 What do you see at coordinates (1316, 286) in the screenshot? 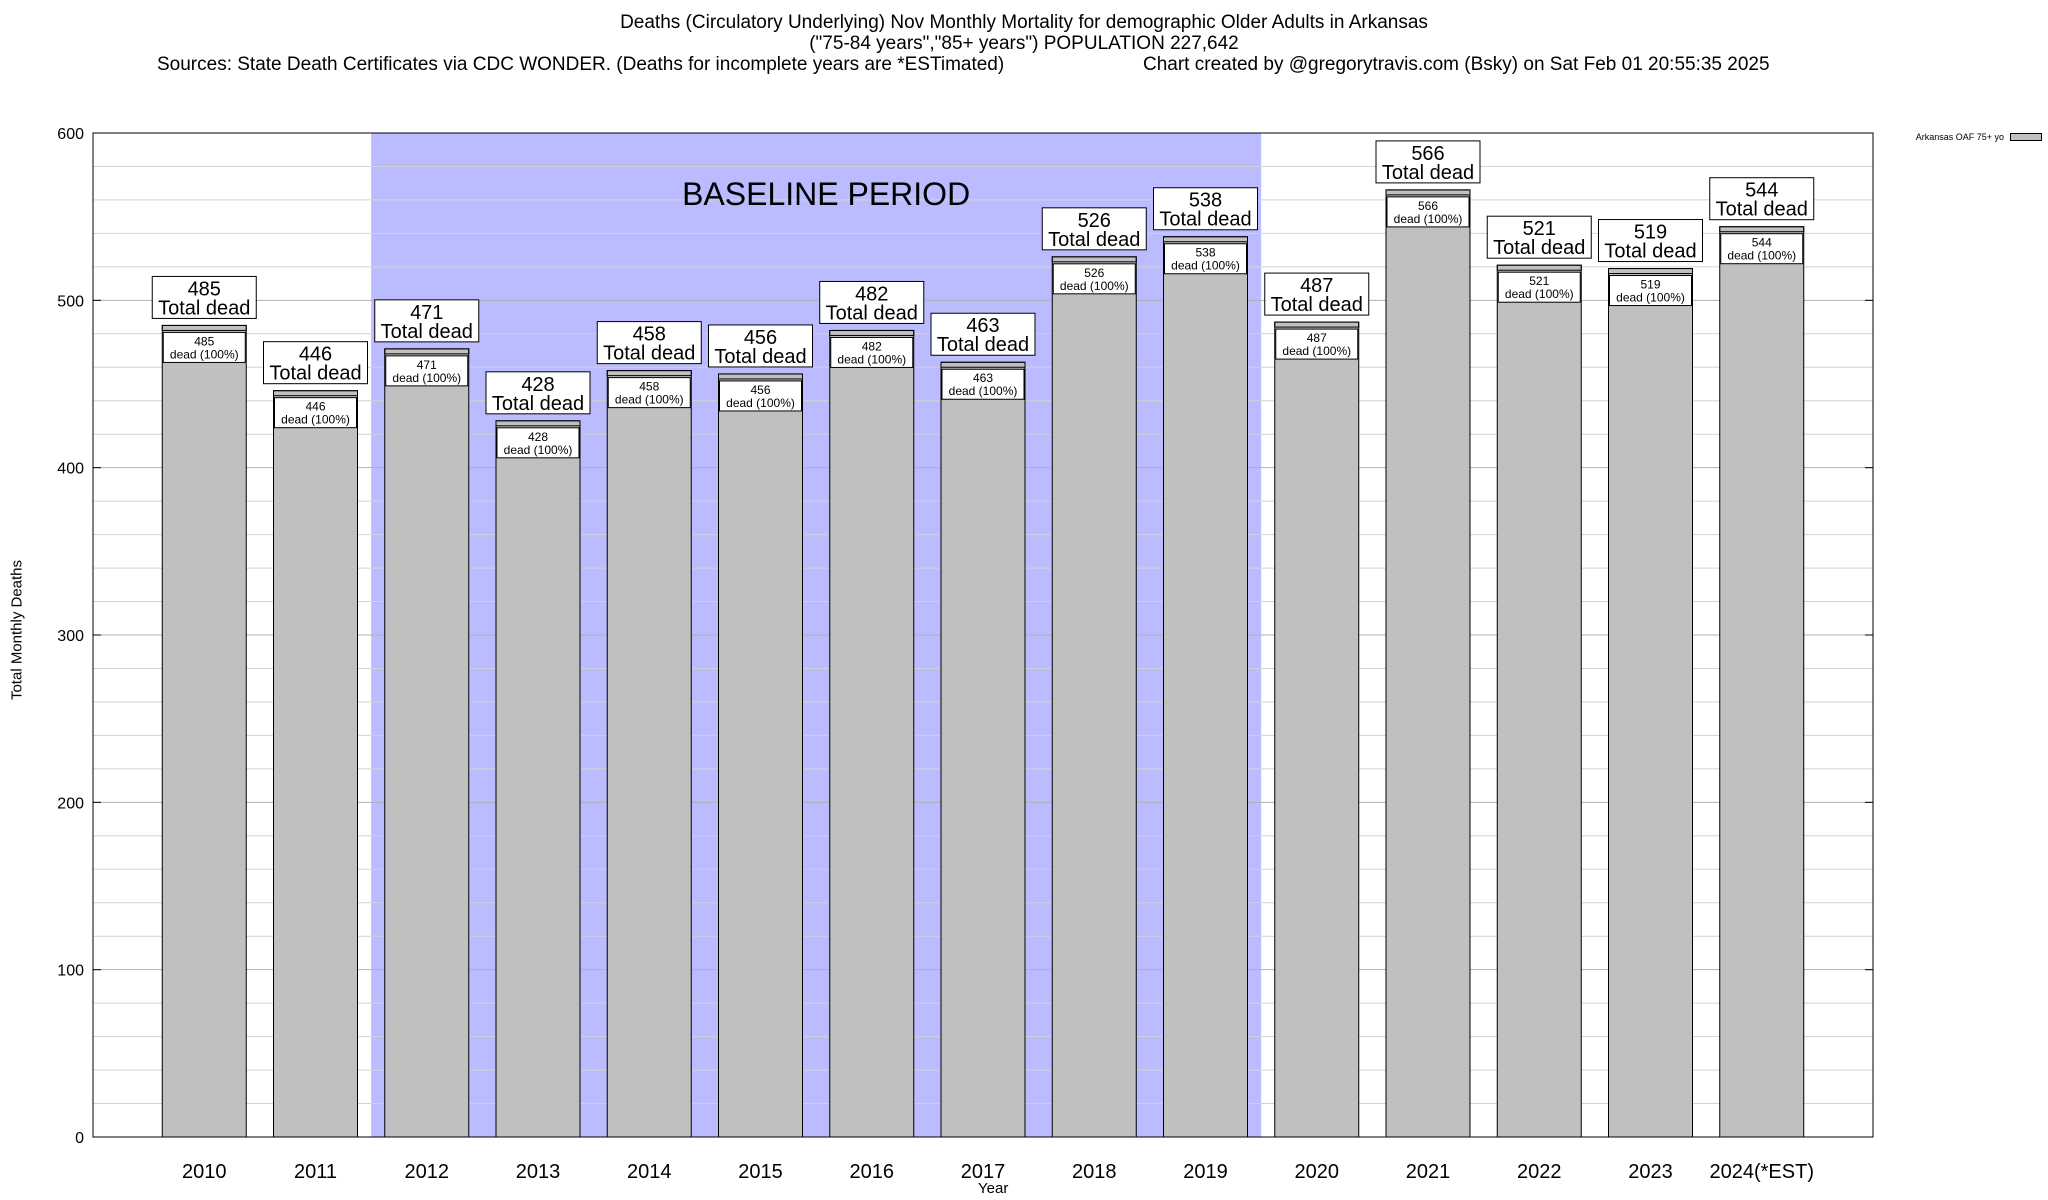
I see `bar-outer-value: 487` at bounding box center [1316, 286].